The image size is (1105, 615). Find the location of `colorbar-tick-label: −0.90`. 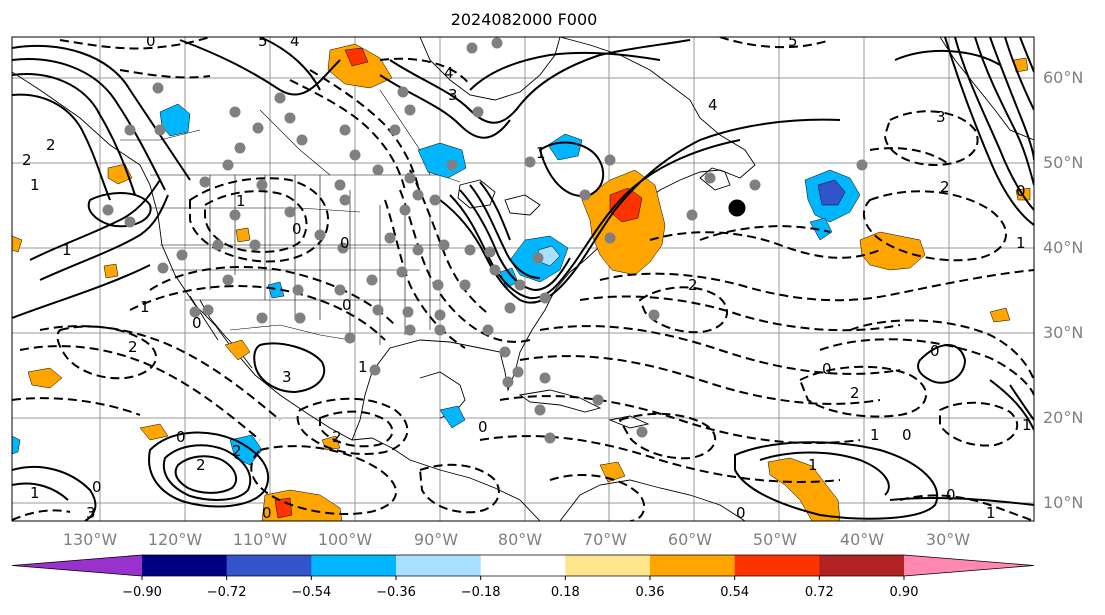

colorbar-tick-label: −0.90 is located at coordinates (142, 592).